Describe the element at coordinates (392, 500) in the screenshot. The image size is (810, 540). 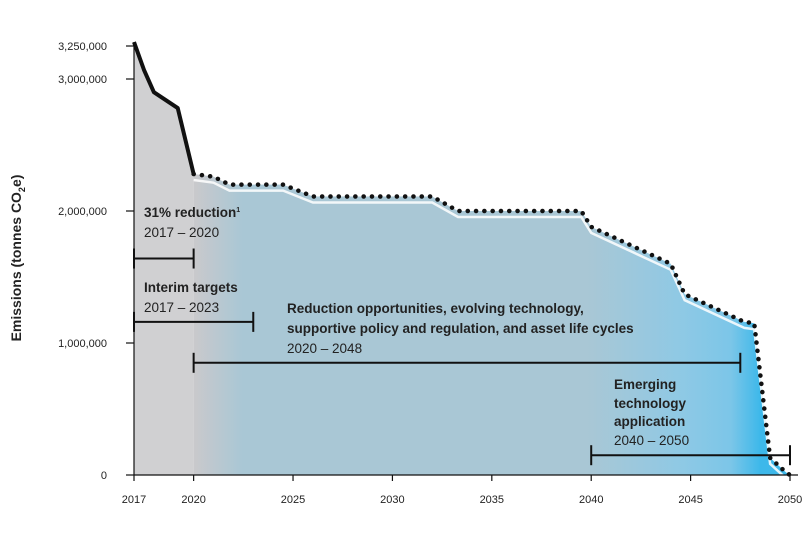
I see `x-tick-label: 2030` at that location.